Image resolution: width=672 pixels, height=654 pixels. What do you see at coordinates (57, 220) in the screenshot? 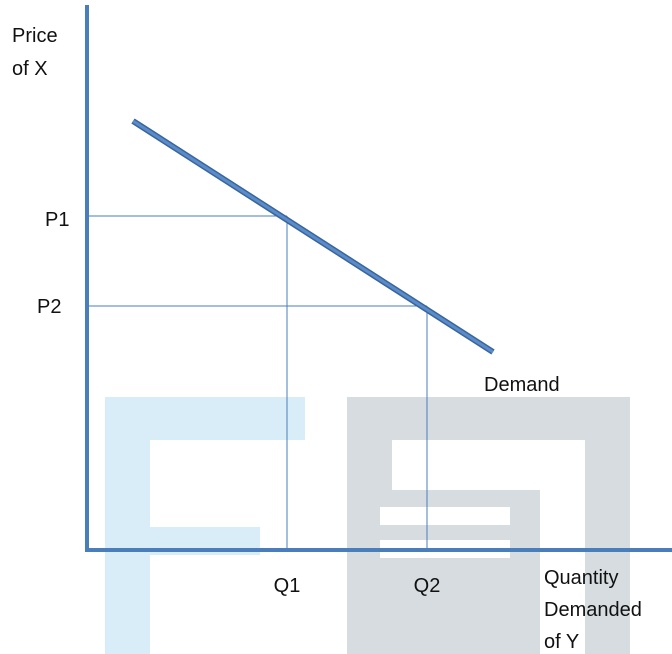
I see `price-label: P1` at bounding box center [57, 220].